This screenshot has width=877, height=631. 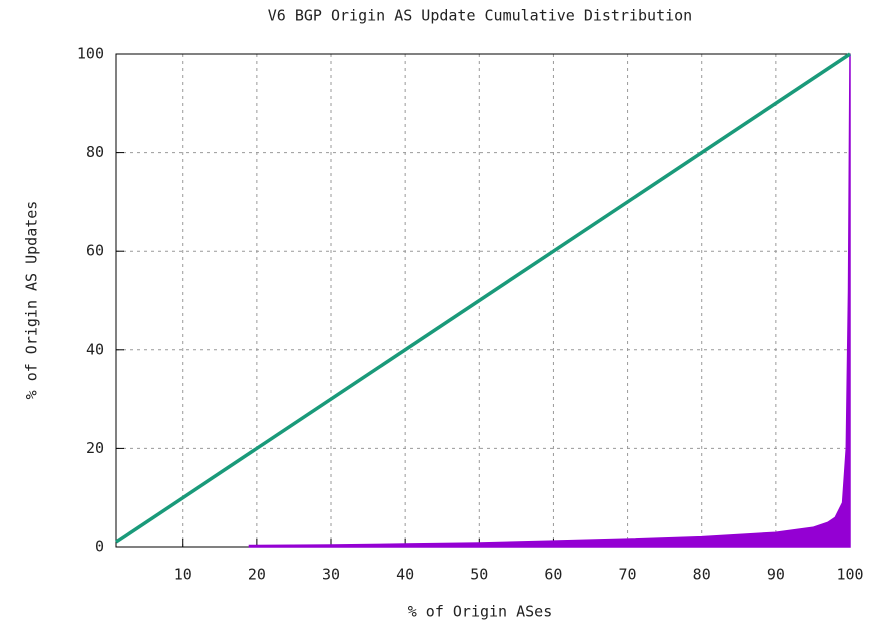 I want to click on y-tick-label: 100, so click(x=90, y=54).